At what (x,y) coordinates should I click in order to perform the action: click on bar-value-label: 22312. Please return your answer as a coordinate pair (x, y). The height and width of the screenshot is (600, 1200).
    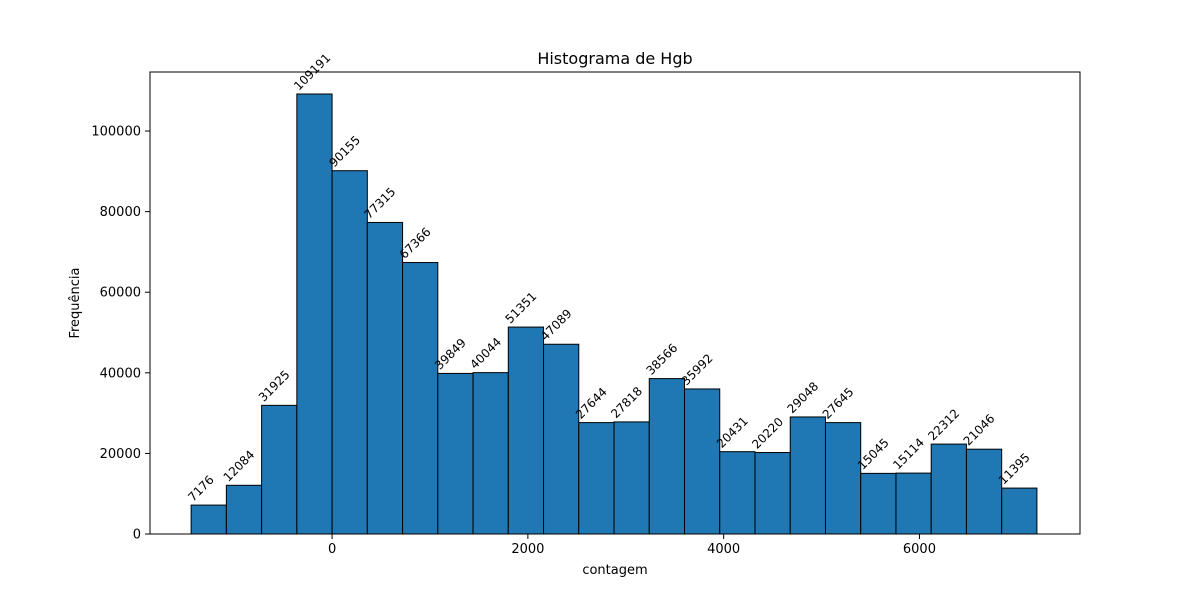
    Looking at the image, I should click on (943, 424).